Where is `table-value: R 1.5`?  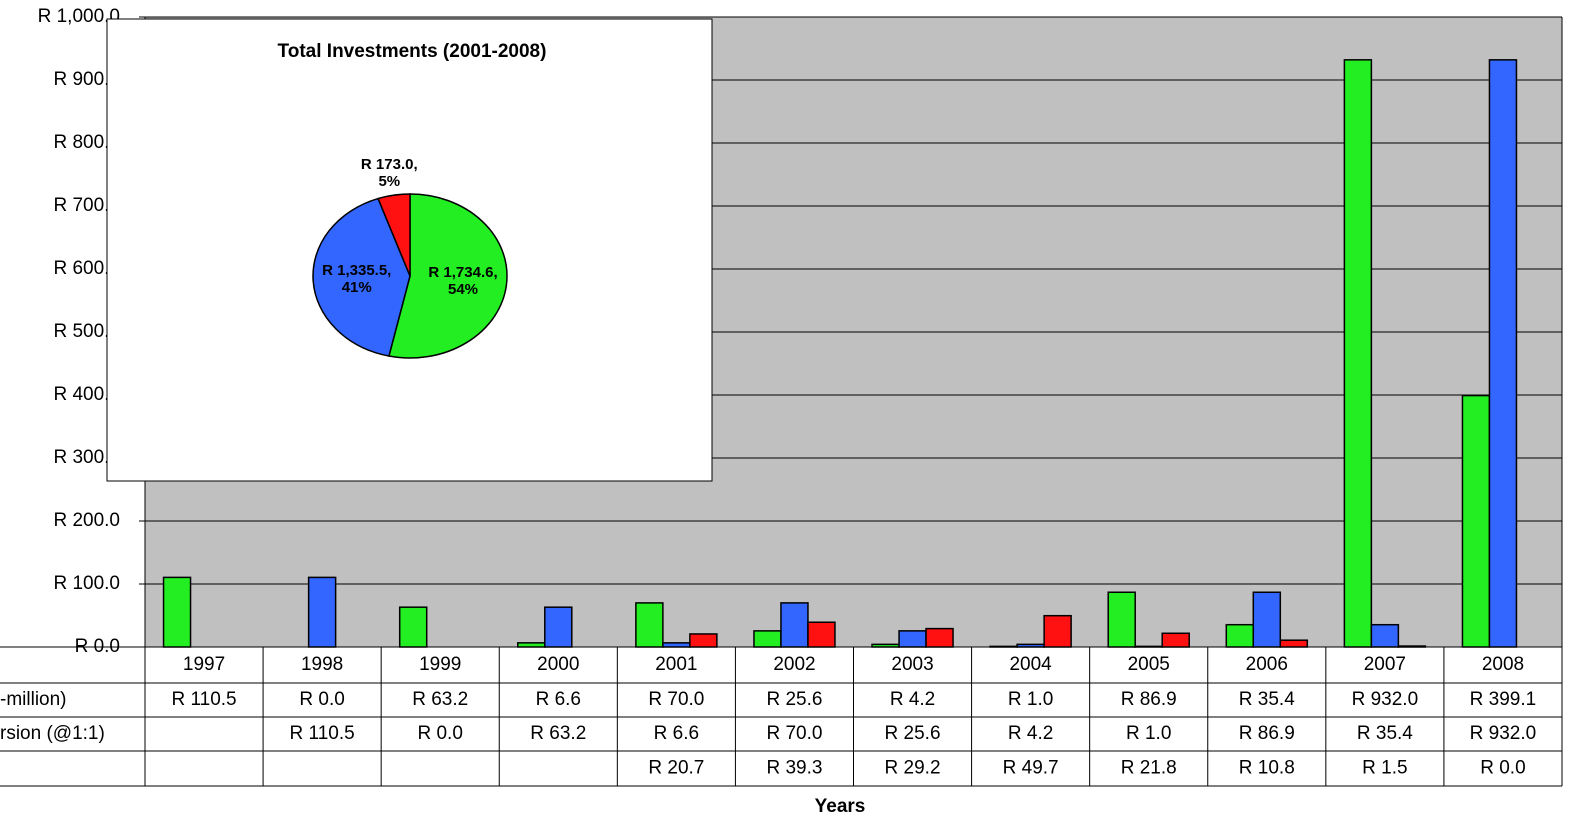
table-value: R 1.5 is located at coordinates (1384, 768).